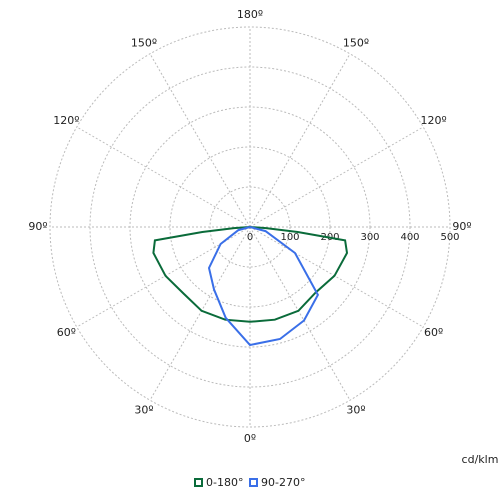 The height and width of the screenshot is (504, 500). I want to click on legend-label: 90-270°, so click(283, 482).